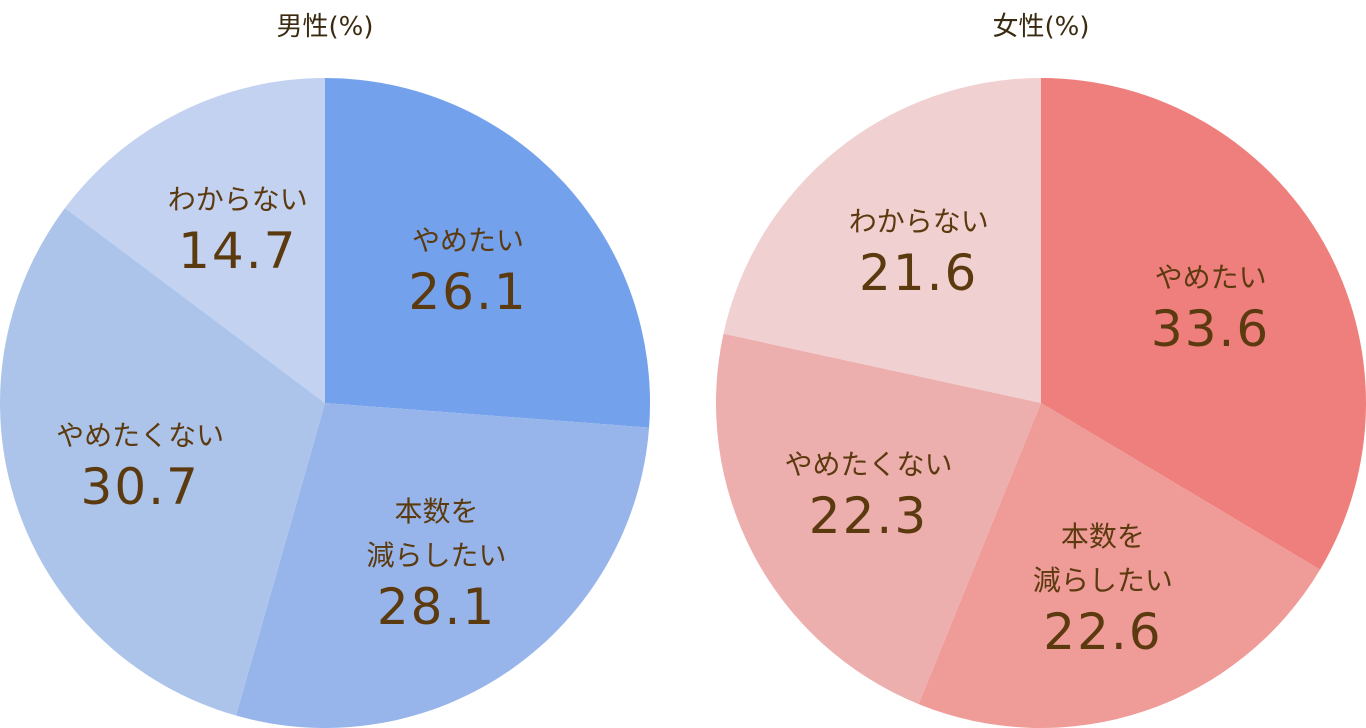 This screenshot has width=1366, height=728. I want to click on value-label: 33.6, so click(1210, 328).